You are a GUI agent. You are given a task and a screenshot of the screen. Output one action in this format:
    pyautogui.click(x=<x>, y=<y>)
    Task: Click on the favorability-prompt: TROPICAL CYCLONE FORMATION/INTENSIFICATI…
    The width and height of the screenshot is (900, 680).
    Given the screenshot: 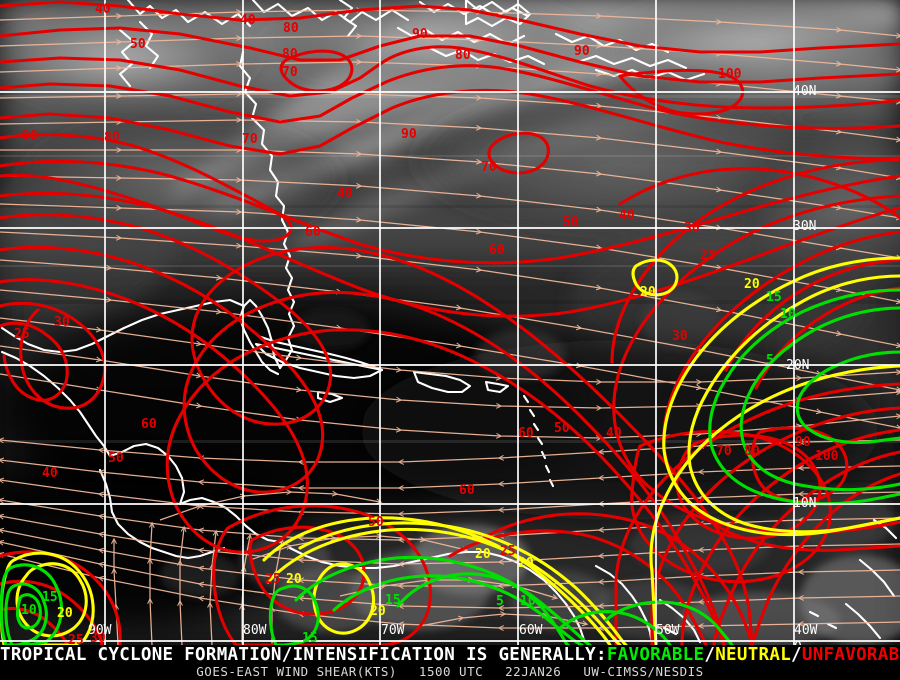 What is the action you would take?
    pyautogui.click(x=303, y=655)
    